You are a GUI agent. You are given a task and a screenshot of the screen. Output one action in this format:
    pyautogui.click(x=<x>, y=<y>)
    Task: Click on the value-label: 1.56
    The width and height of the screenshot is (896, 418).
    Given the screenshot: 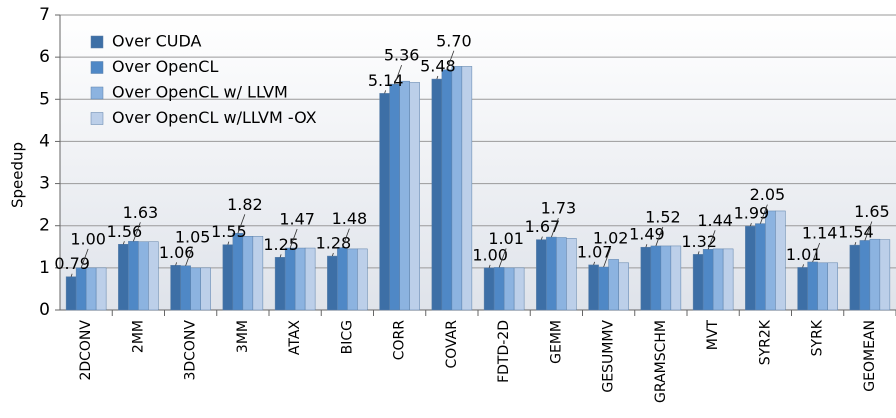 What is the action you would take?
    pyautogui.click(x=125, y=231)
    